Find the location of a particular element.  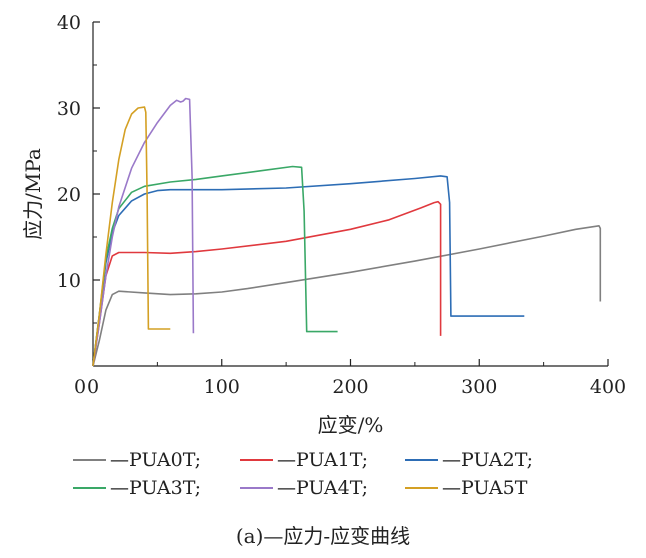

y-tick-label: 20 is located at coordinates (69, 195).